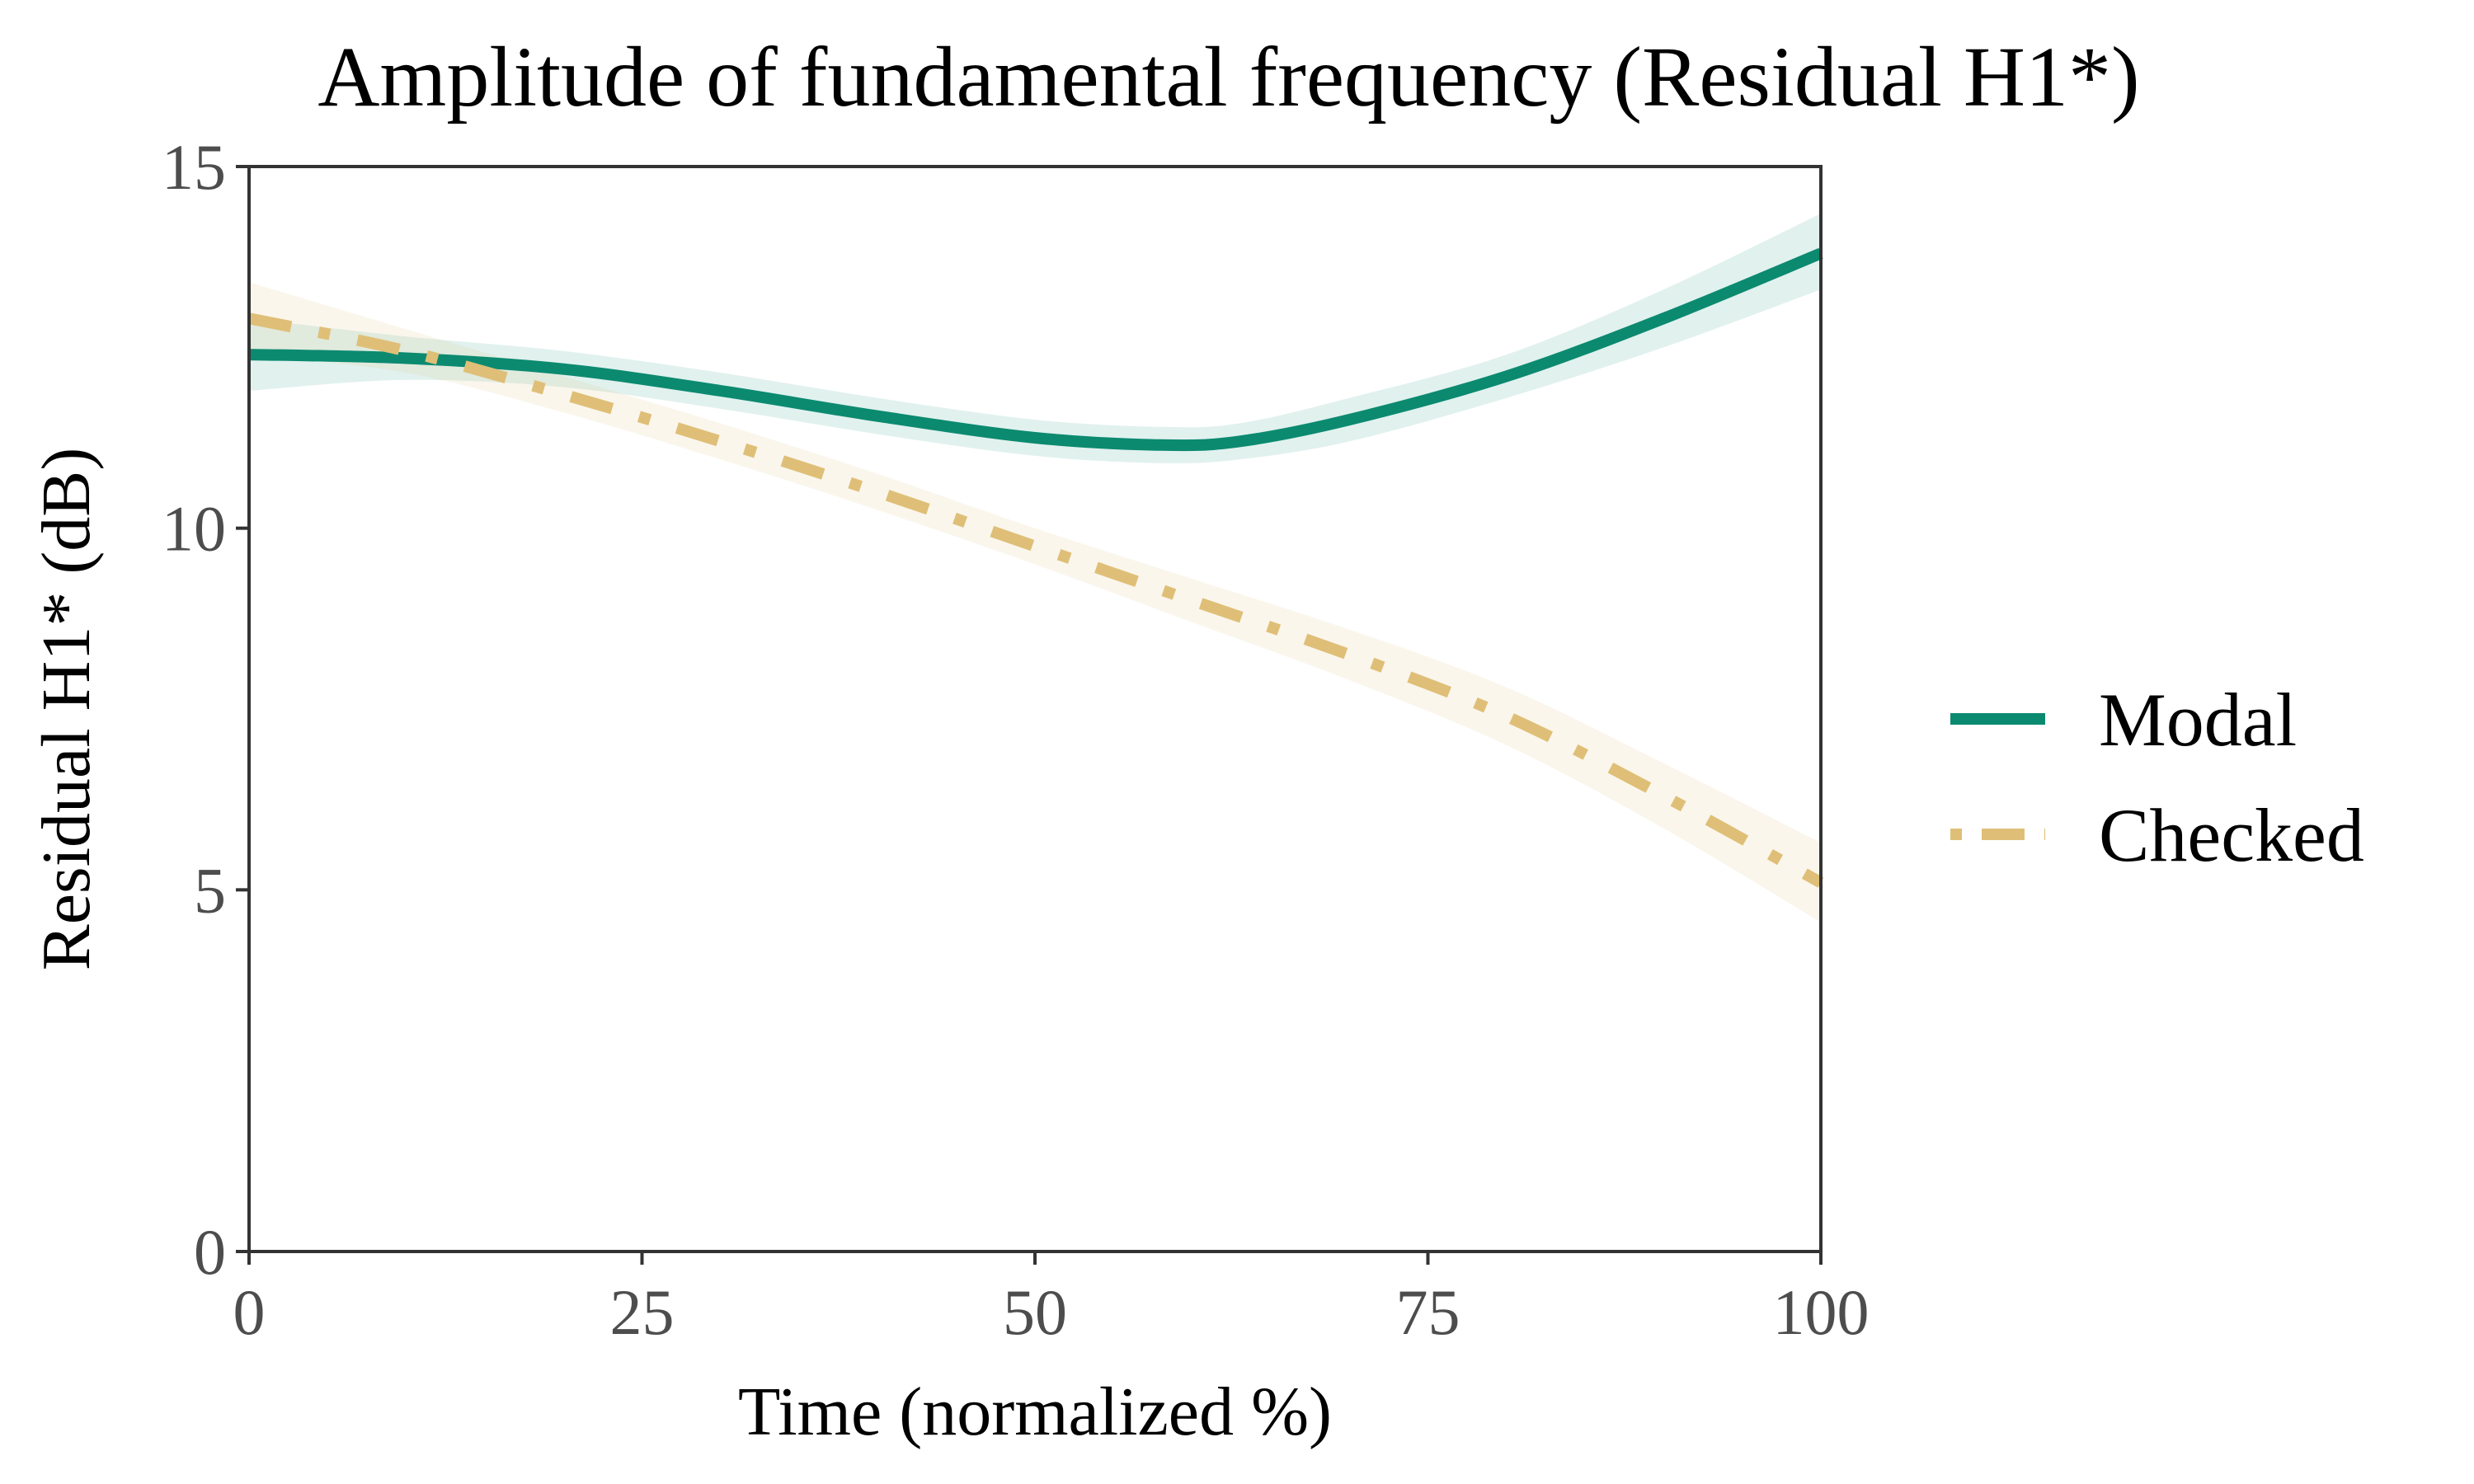  What do you see at coordinates (2198, 720) in the screenshot?
I see `legend-label-modal: Modal` at bounding box center [2198, 720].